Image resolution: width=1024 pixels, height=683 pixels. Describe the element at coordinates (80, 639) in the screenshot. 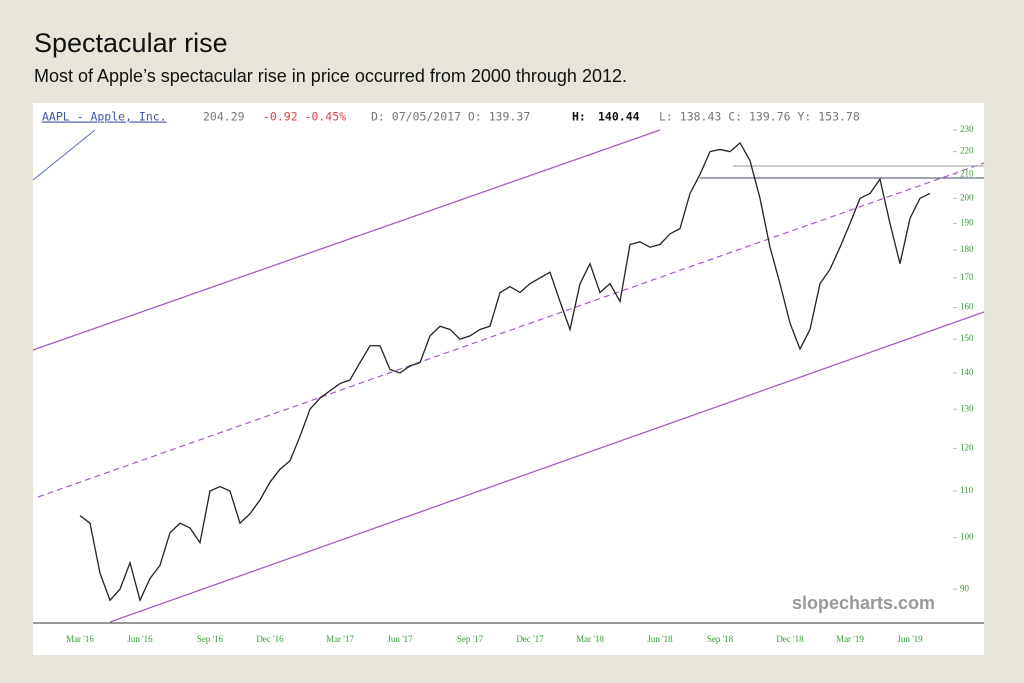

I see `x-tick-label: Mar '16` at that location.